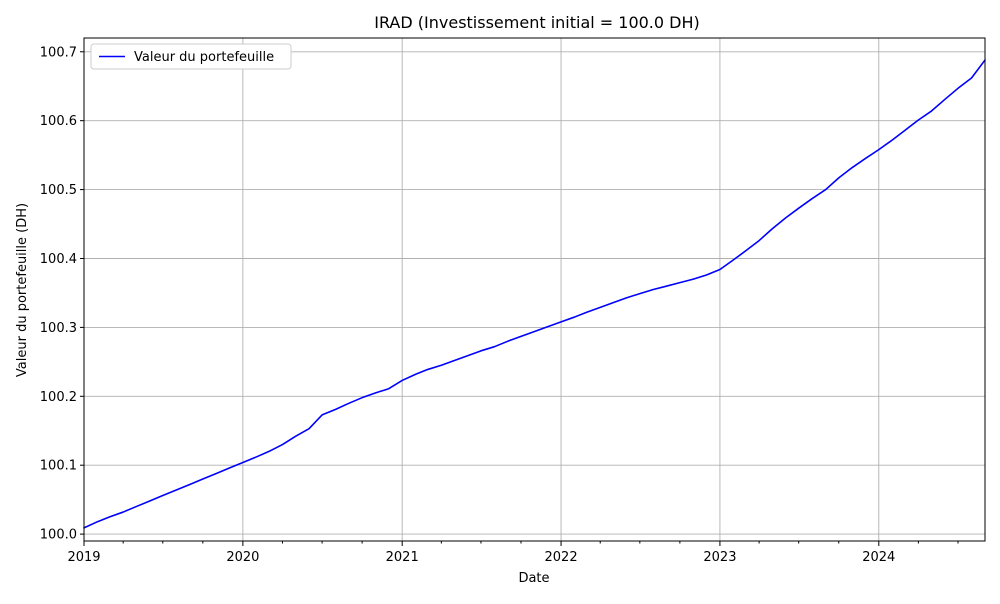 This screenshot has height=604, width=1000. Describe the element at coordinates (561, 557) in the screenshot. I see `x-tick-label: 2022` at that location.